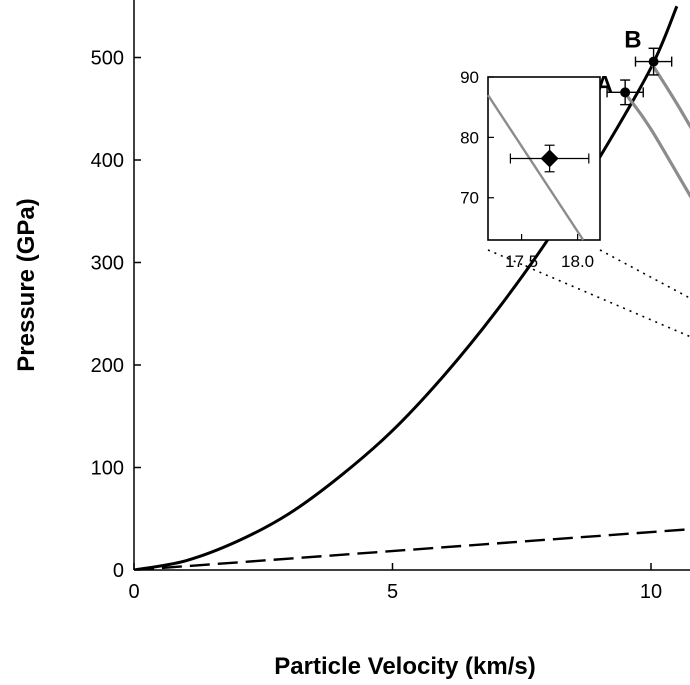 The image size is (690, 685). I want to click on x-tick-label: 5, so click(392, 592).